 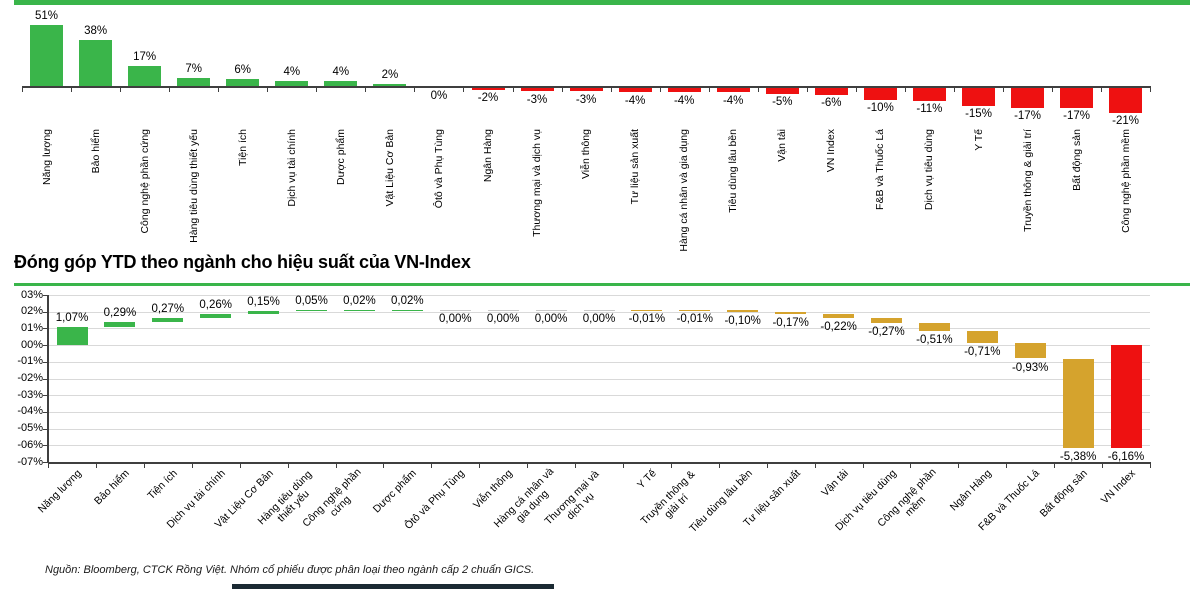 I want to click on x-axis-line, so click(x=586, y=87).